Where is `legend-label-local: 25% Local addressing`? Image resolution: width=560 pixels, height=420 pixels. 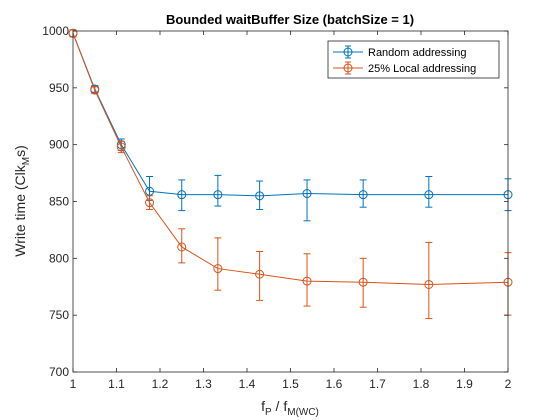
legend-label-local: 25% Local addressing is located at coordinates (422, 69).